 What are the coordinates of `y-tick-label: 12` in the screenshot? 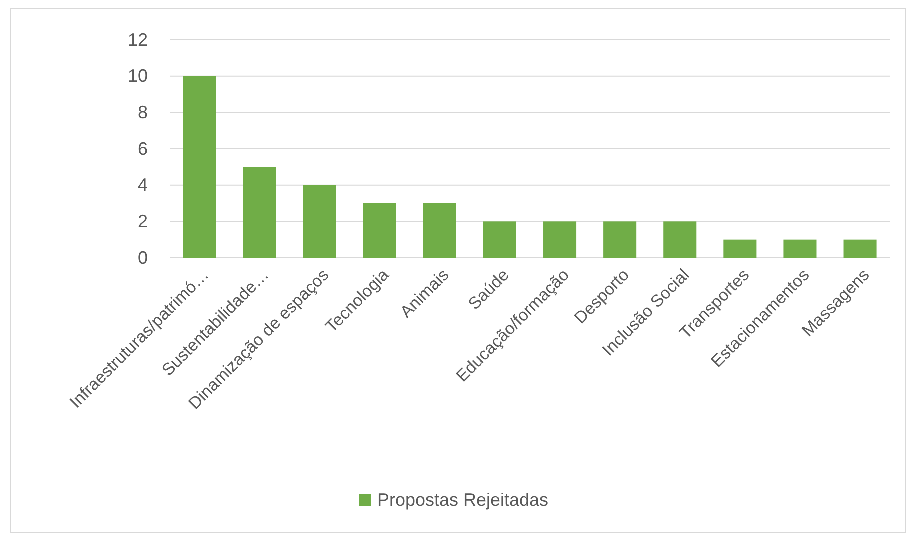 It's located at (138, 40).